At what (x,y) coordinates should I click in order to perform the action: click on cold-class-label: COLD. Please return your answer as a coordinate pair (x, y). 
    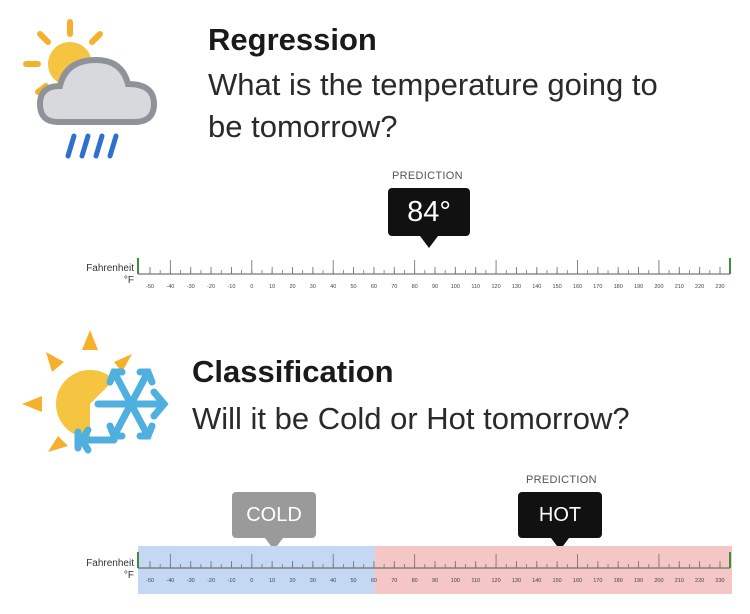
    Looking at the image, I should click on (274, 515).